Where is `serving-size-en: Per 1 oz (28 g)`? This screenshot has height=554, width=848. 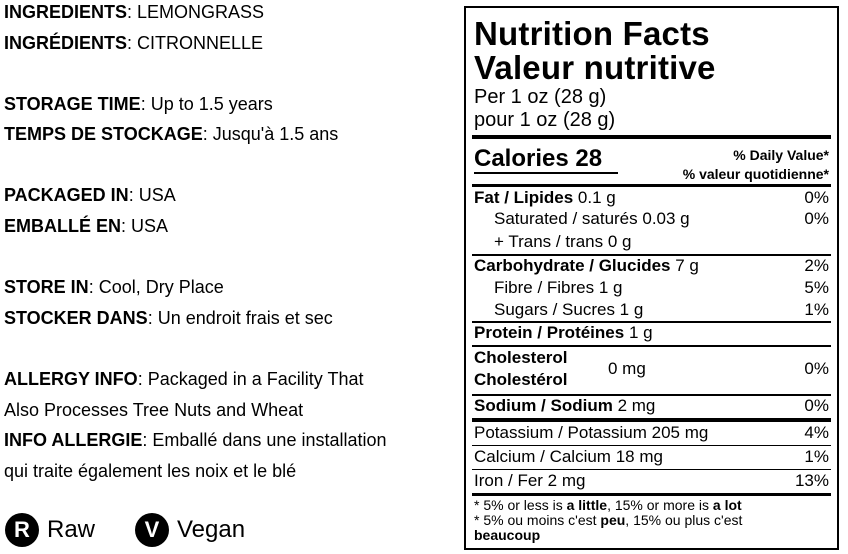
serving-size-en: Per 1 oz (28 g) is located at coordinates (540, 97).